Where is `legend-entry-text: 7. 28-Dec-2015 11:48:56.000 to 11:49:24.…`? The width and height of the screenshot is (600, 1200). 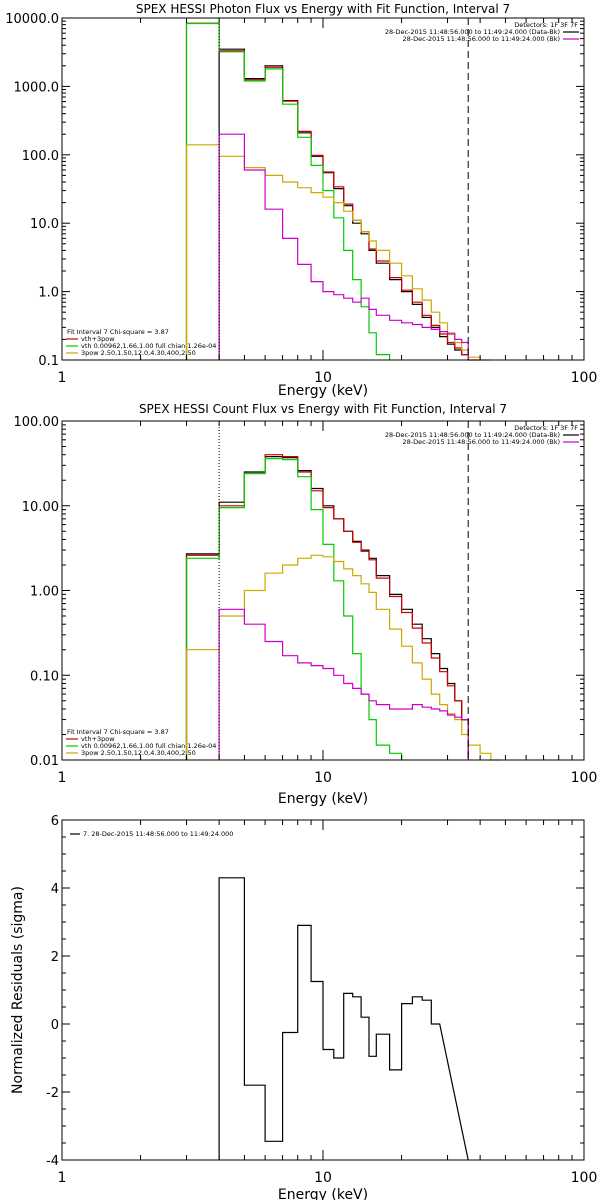 legend-entry-text: 7. 28-Dec-2015 11:48:56.000 to 11:49:24.… is located at coordinates (158, 834).